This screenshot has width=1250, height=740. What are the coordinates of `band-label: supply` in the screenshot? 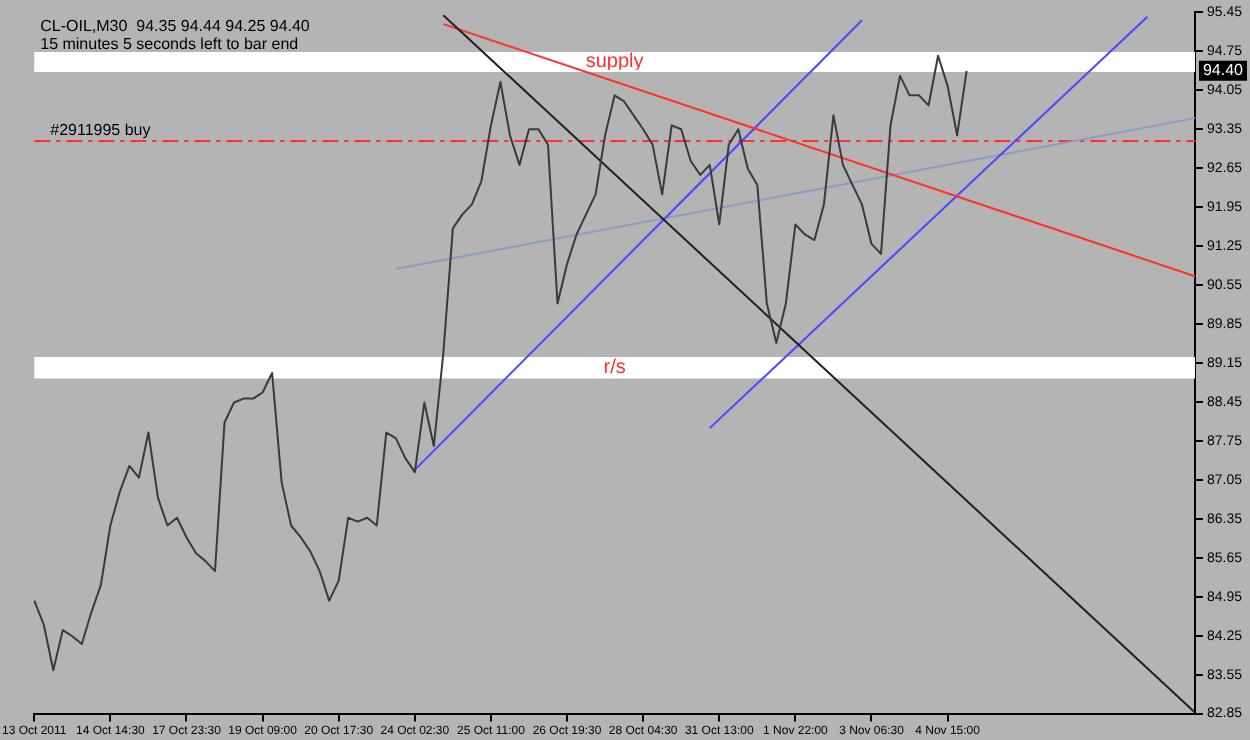 It's located at (614, 62).